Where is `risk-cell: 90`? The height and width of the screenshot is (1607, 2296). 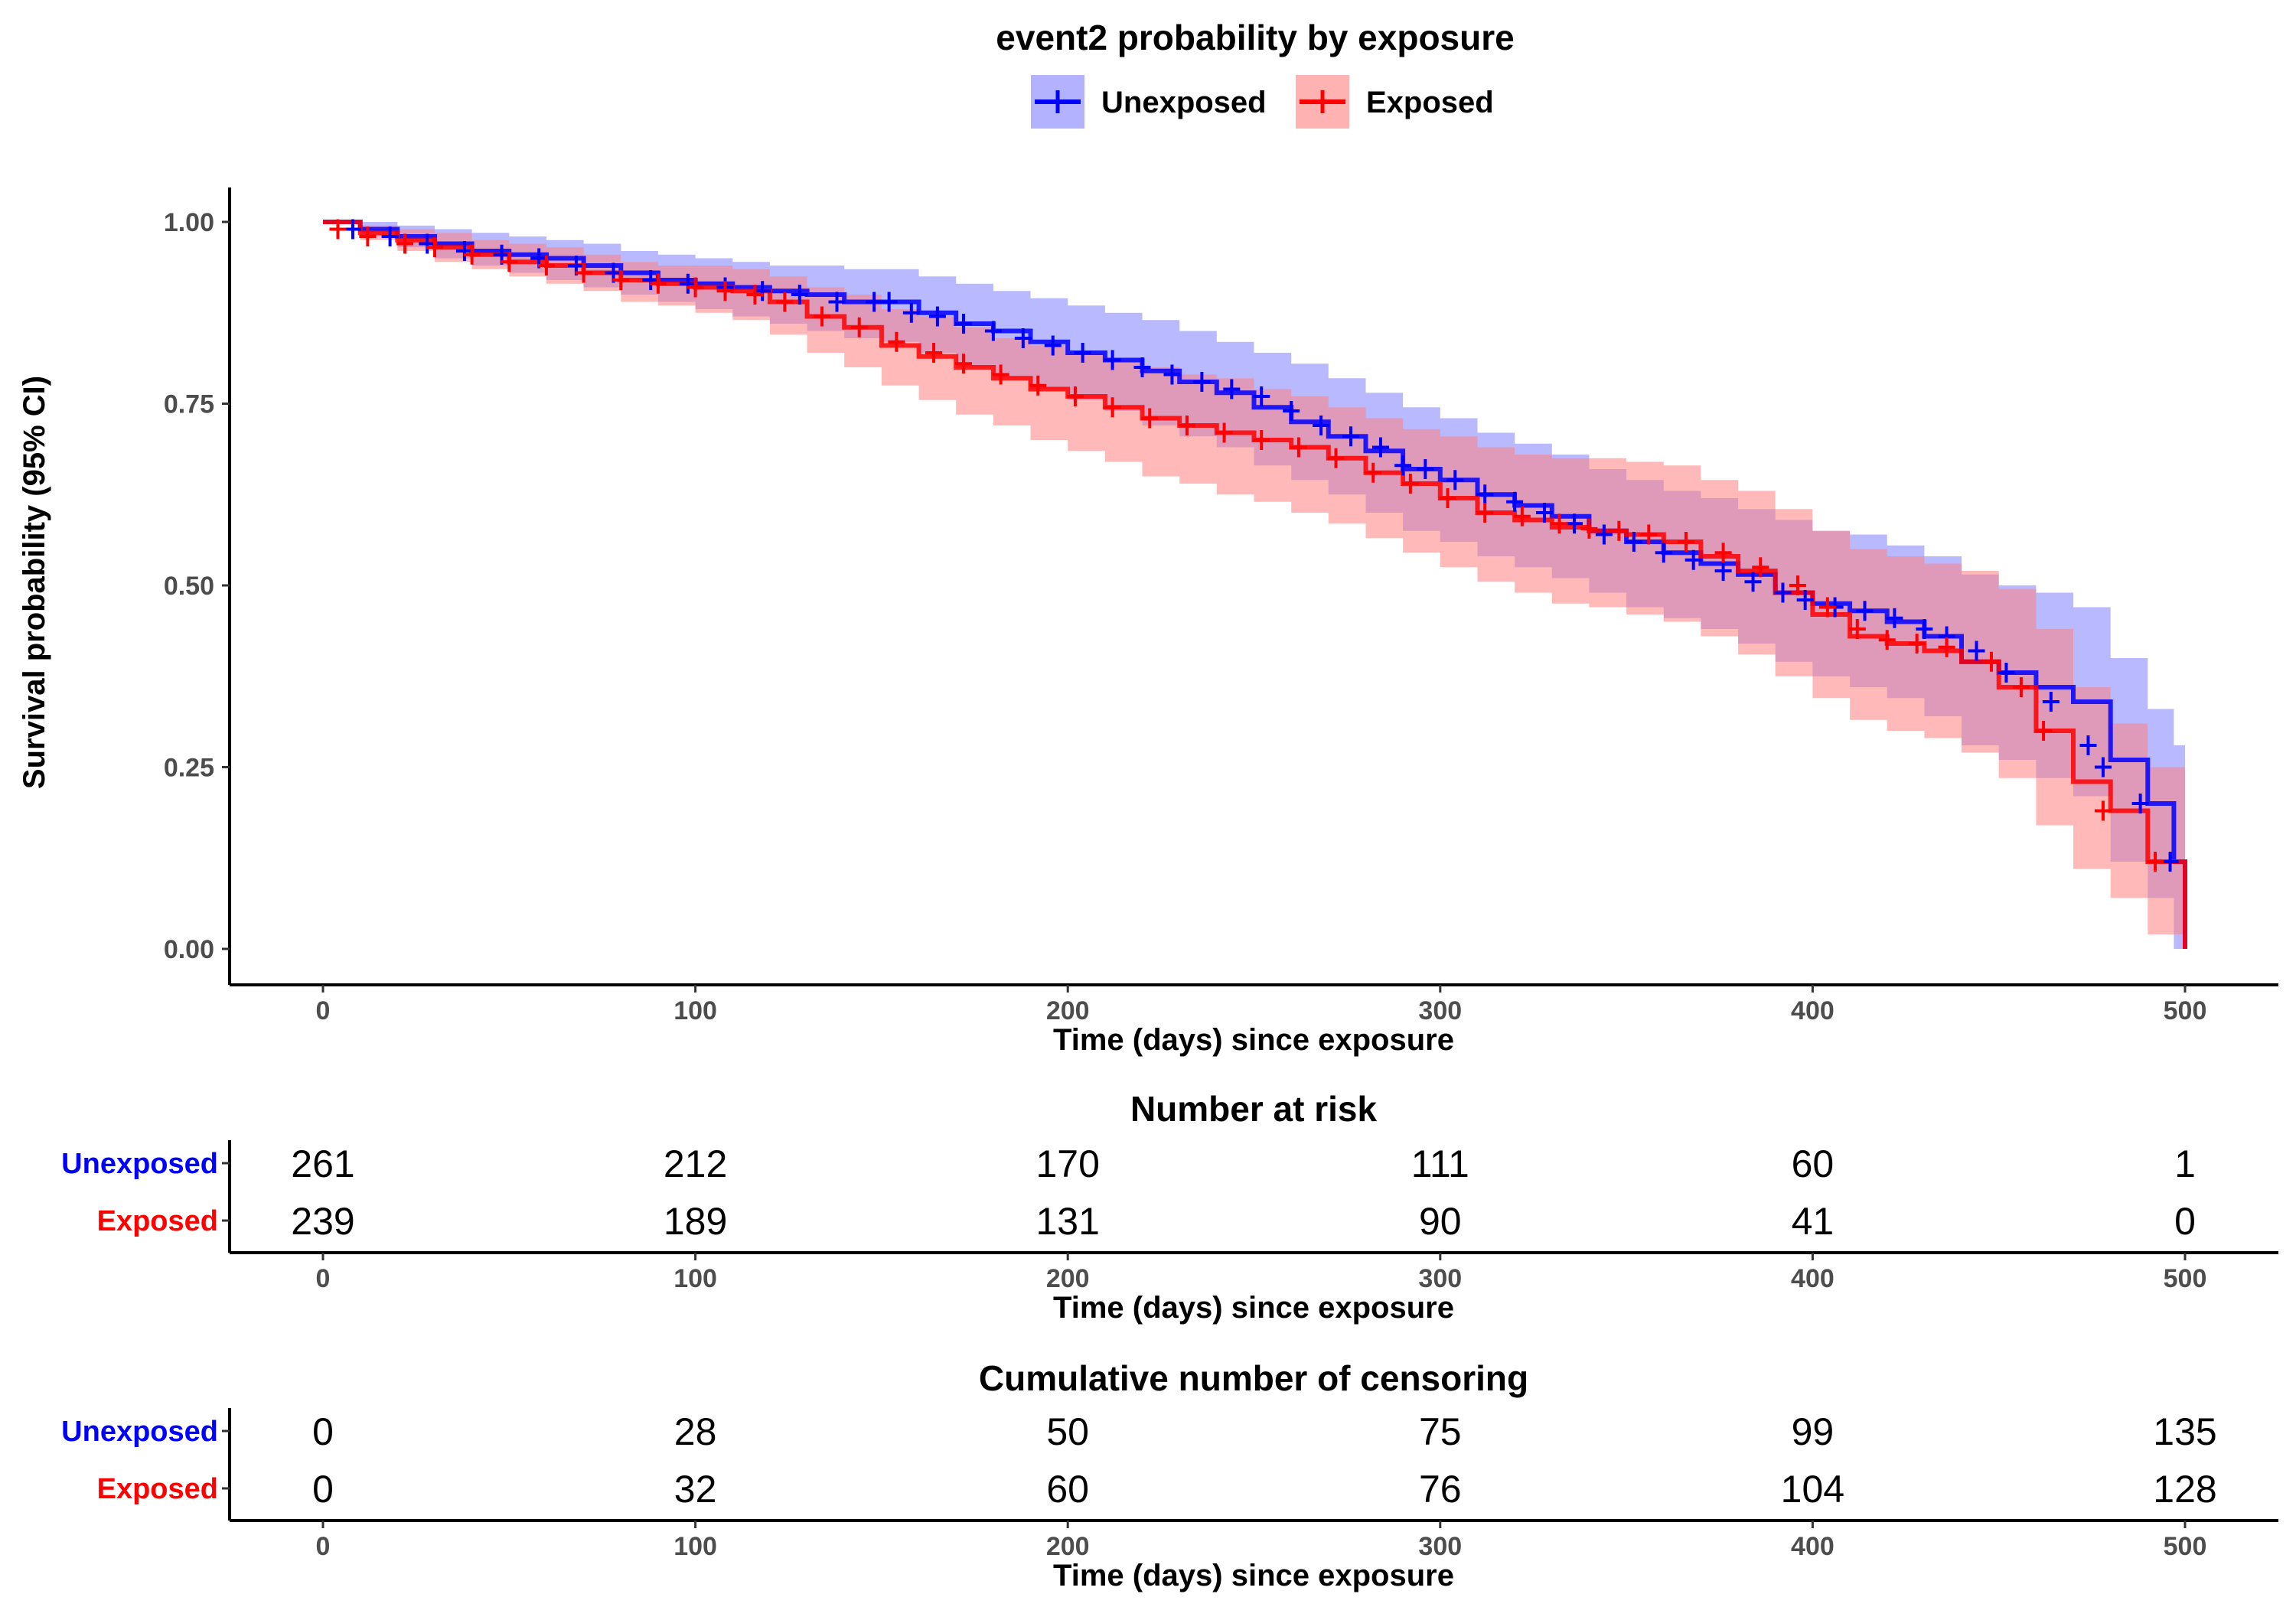
risk-cell: 90 is located at coordinates (1440, 1221).